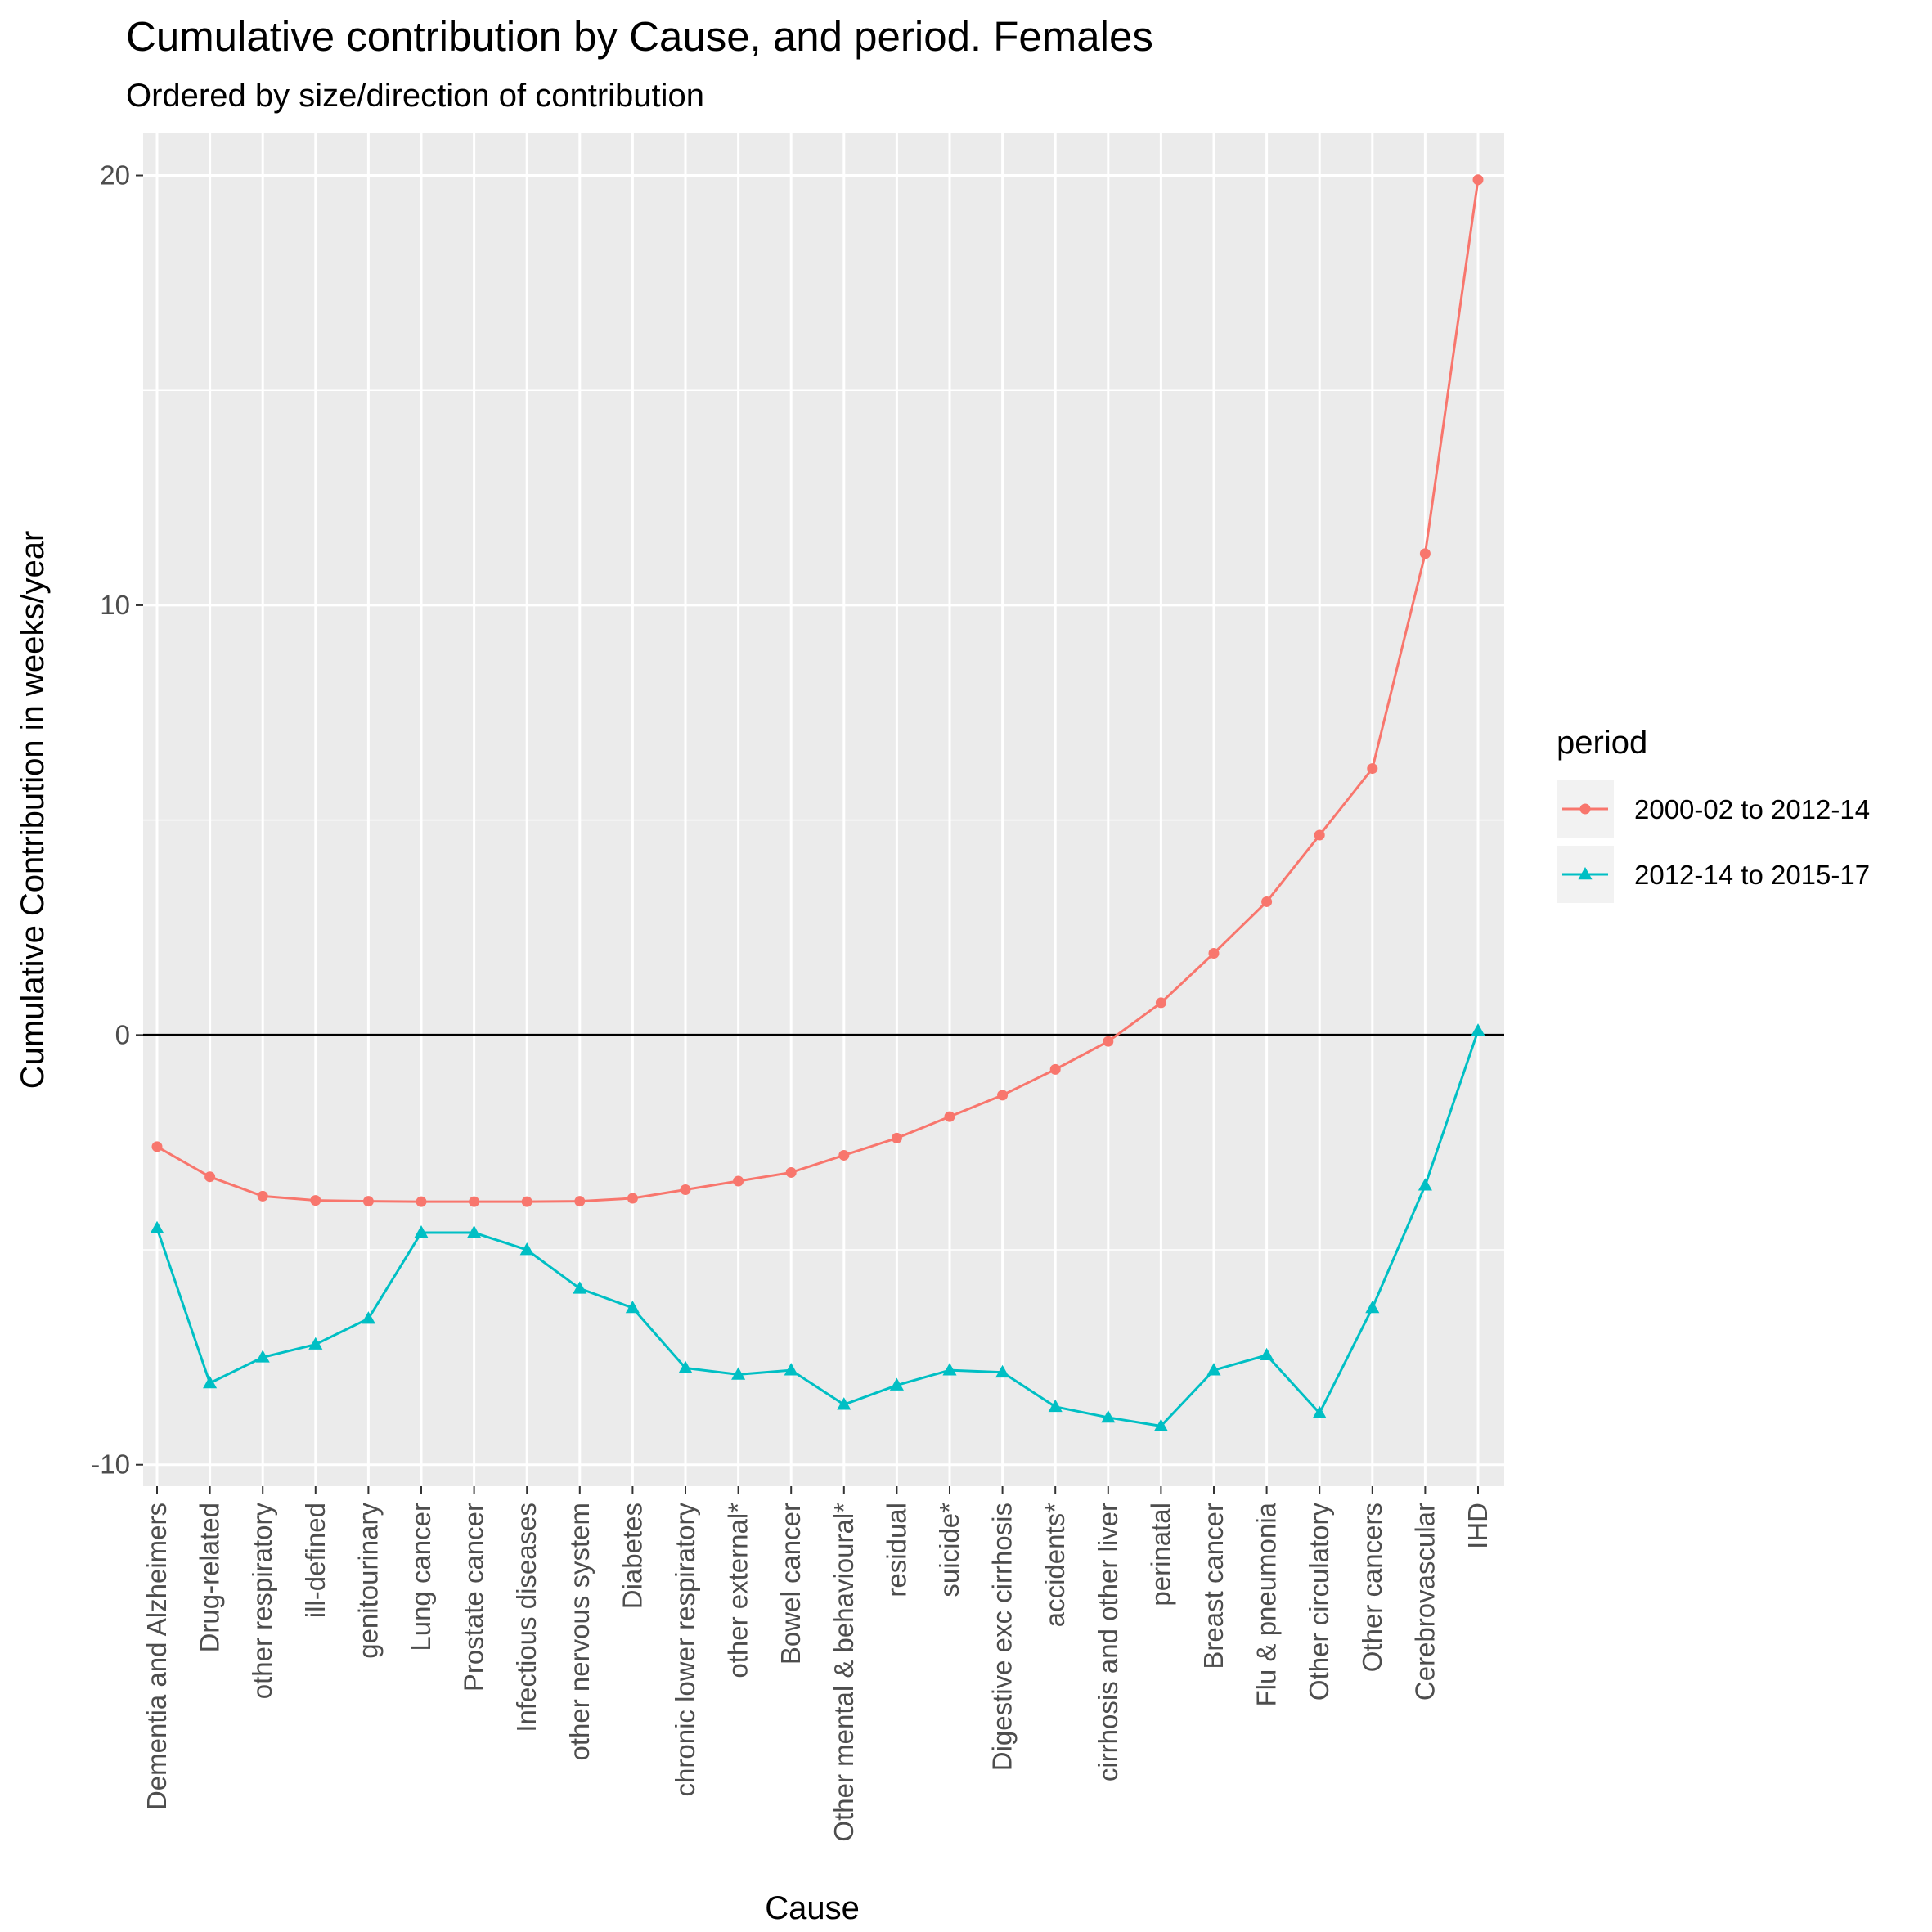  Describe the element at coordinates (526, 1617) in the screenshot. I see `x-tick-label: Infectious diseases` at that location.